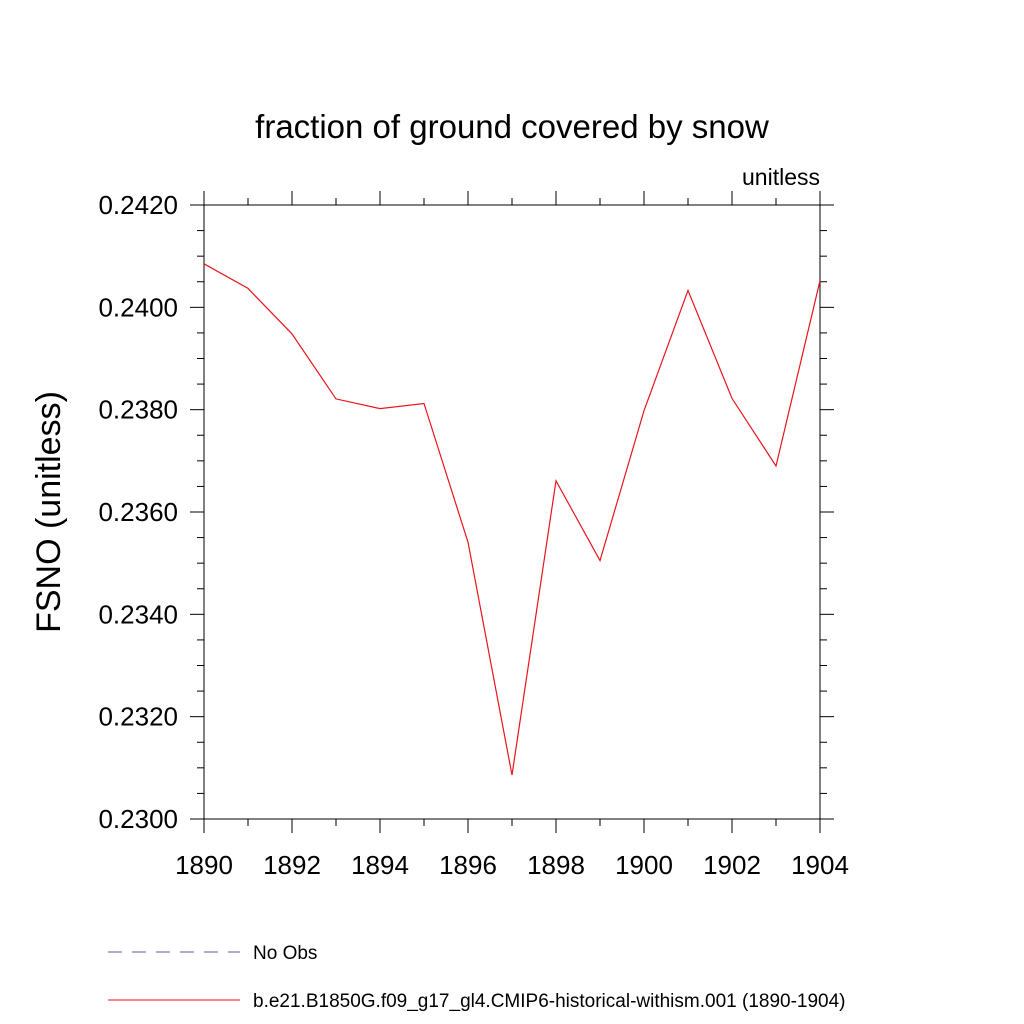 The height and width of the screenshot is (1024, 1024). Describe the element at coordinates (781, 177) in the screenshot. I see `chart-unit-label: unitless` at that location.